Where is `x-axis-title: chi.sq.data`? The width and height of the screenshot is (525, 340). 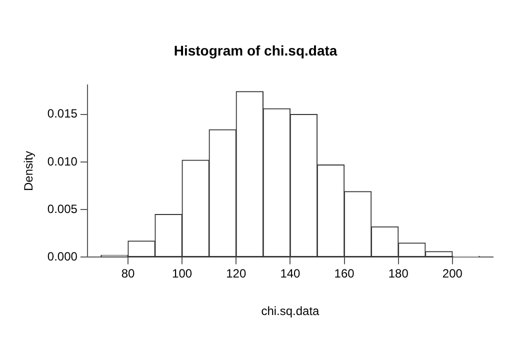
x-axis-title: chi.sq.data is located at coordinates (290, 311).